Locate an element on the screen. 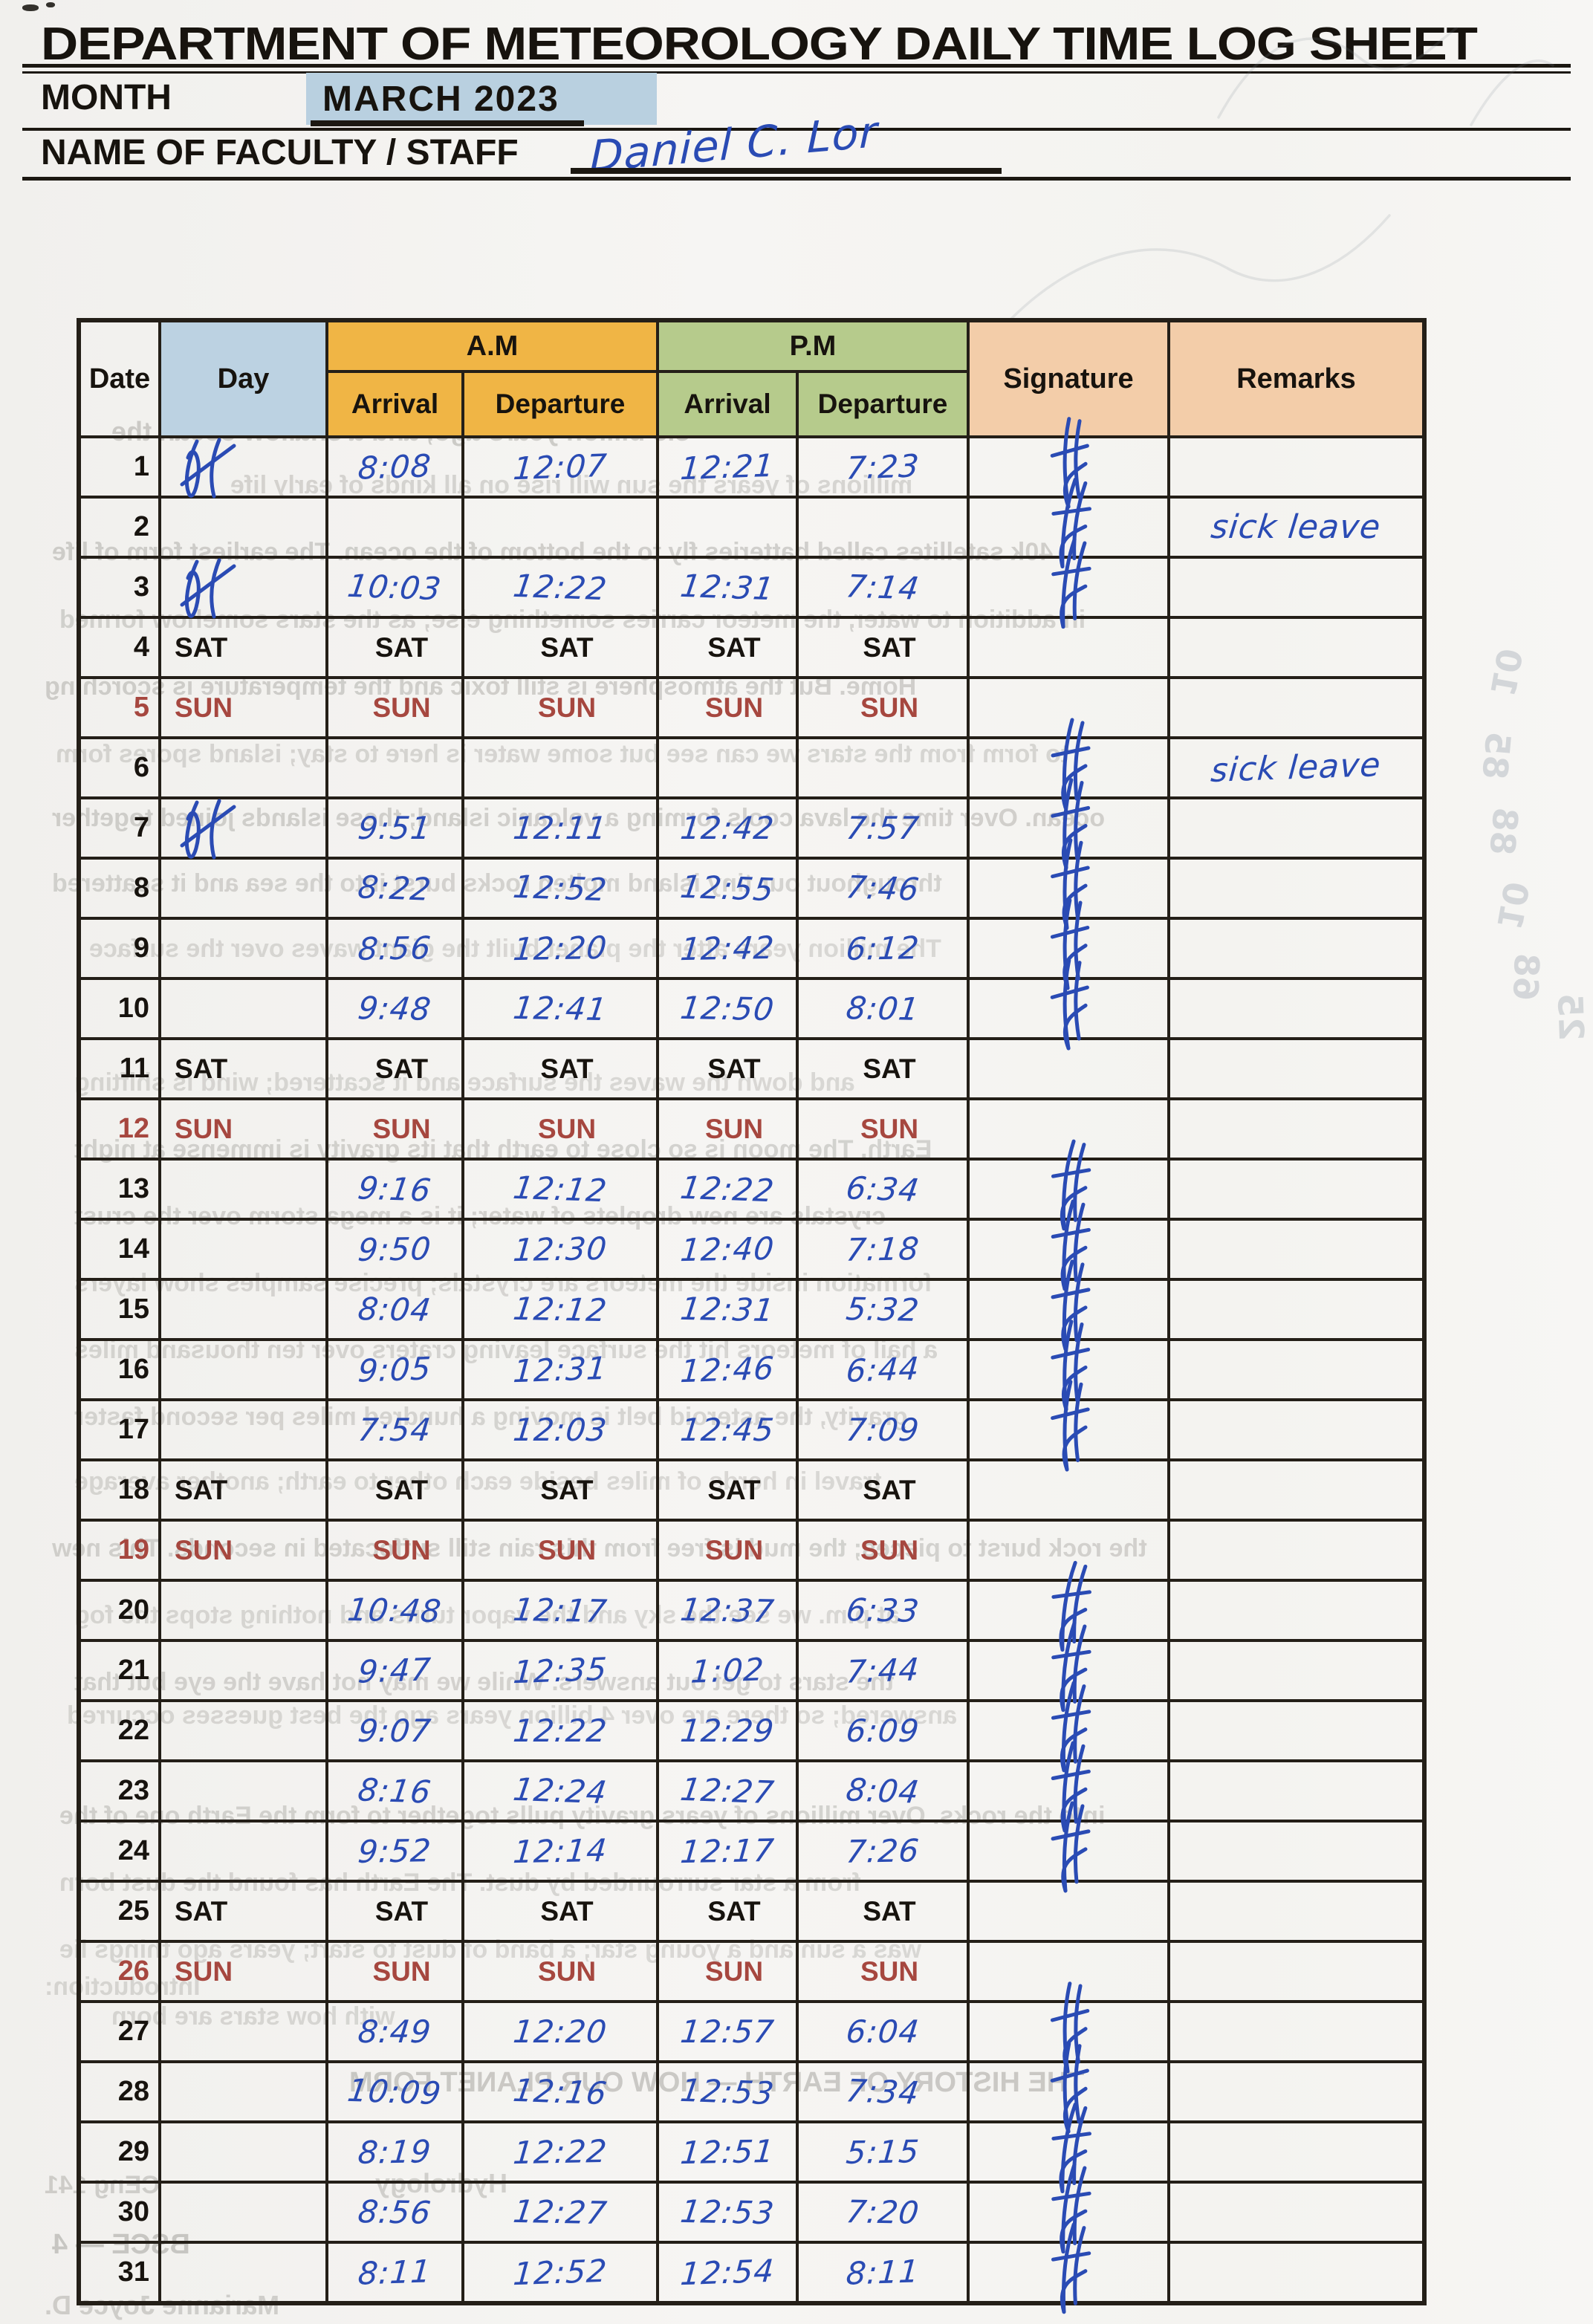  date-cell: 12 is located at coordinates (119, 1129).